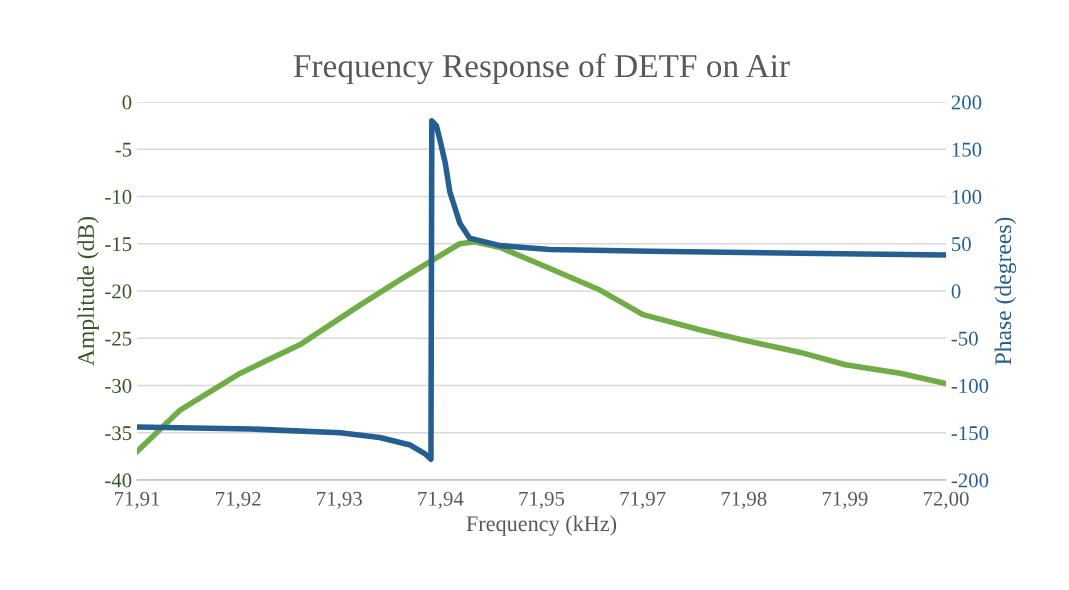 The image size is (1069, 590). What do you see at coordinates (970, 480) in the screenshot?
I see `y2-tick-label: -200` at bounding box center [970, 480].